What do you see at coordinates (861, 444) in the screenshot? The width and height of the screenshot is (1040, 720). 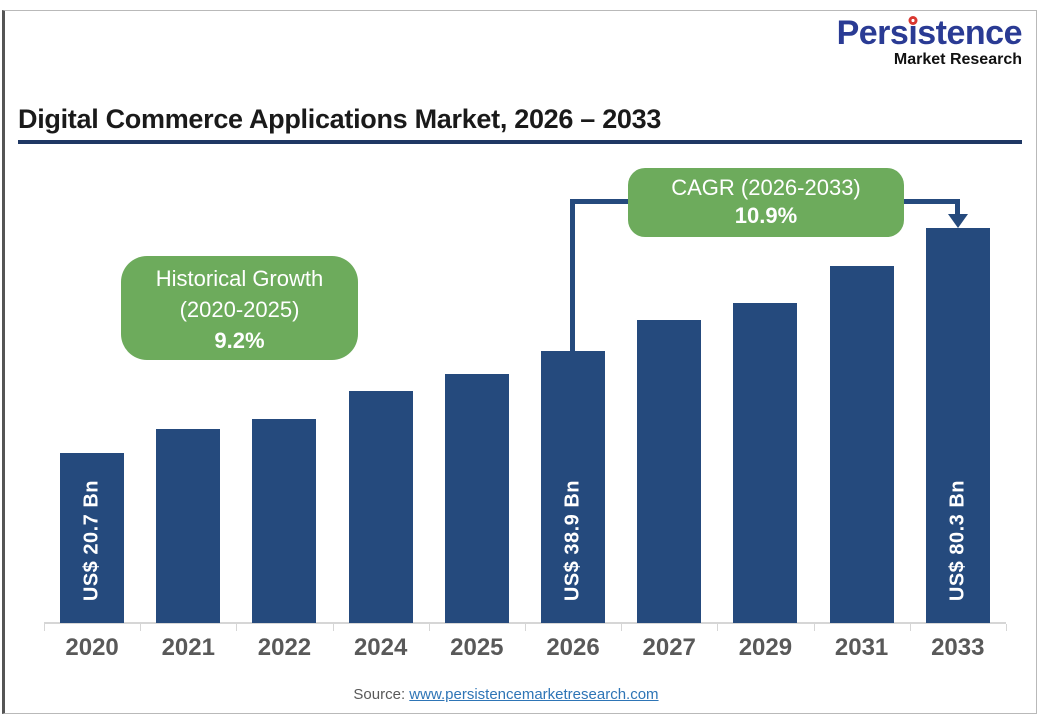 I see `bar-2031` at bounding box center [861, 444].